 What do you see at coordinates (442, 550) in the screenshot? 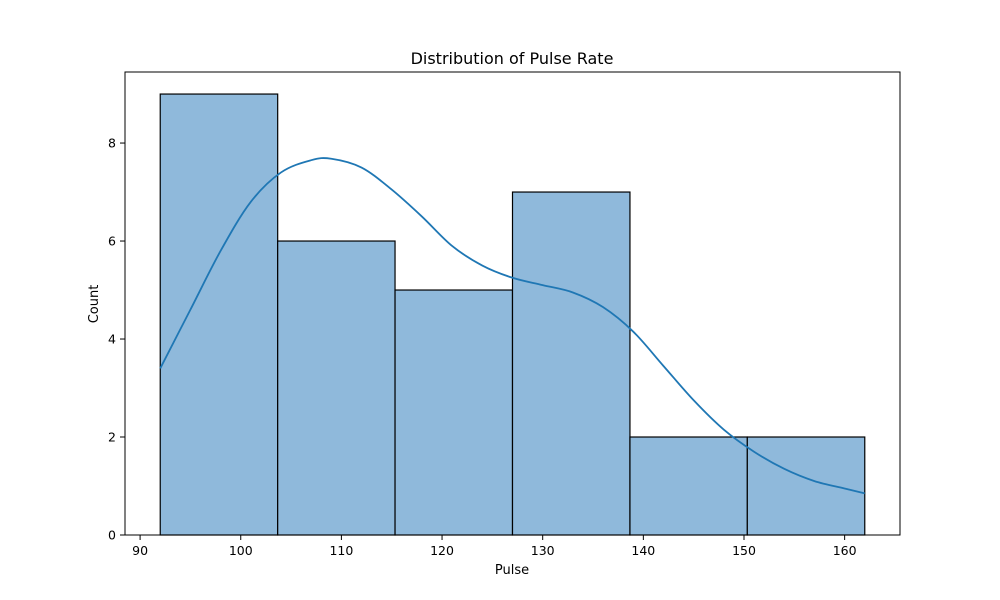
I see `x-tick-label: 120` at bounding box center [442, 550].